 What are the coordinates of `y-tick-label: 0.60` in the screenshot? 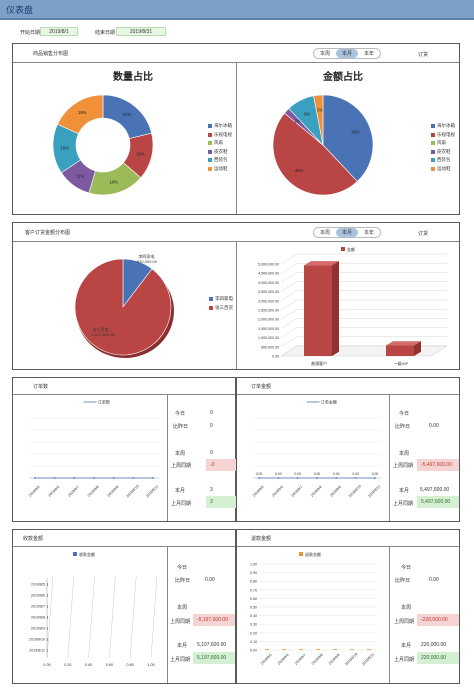 It's located at (253, 599).